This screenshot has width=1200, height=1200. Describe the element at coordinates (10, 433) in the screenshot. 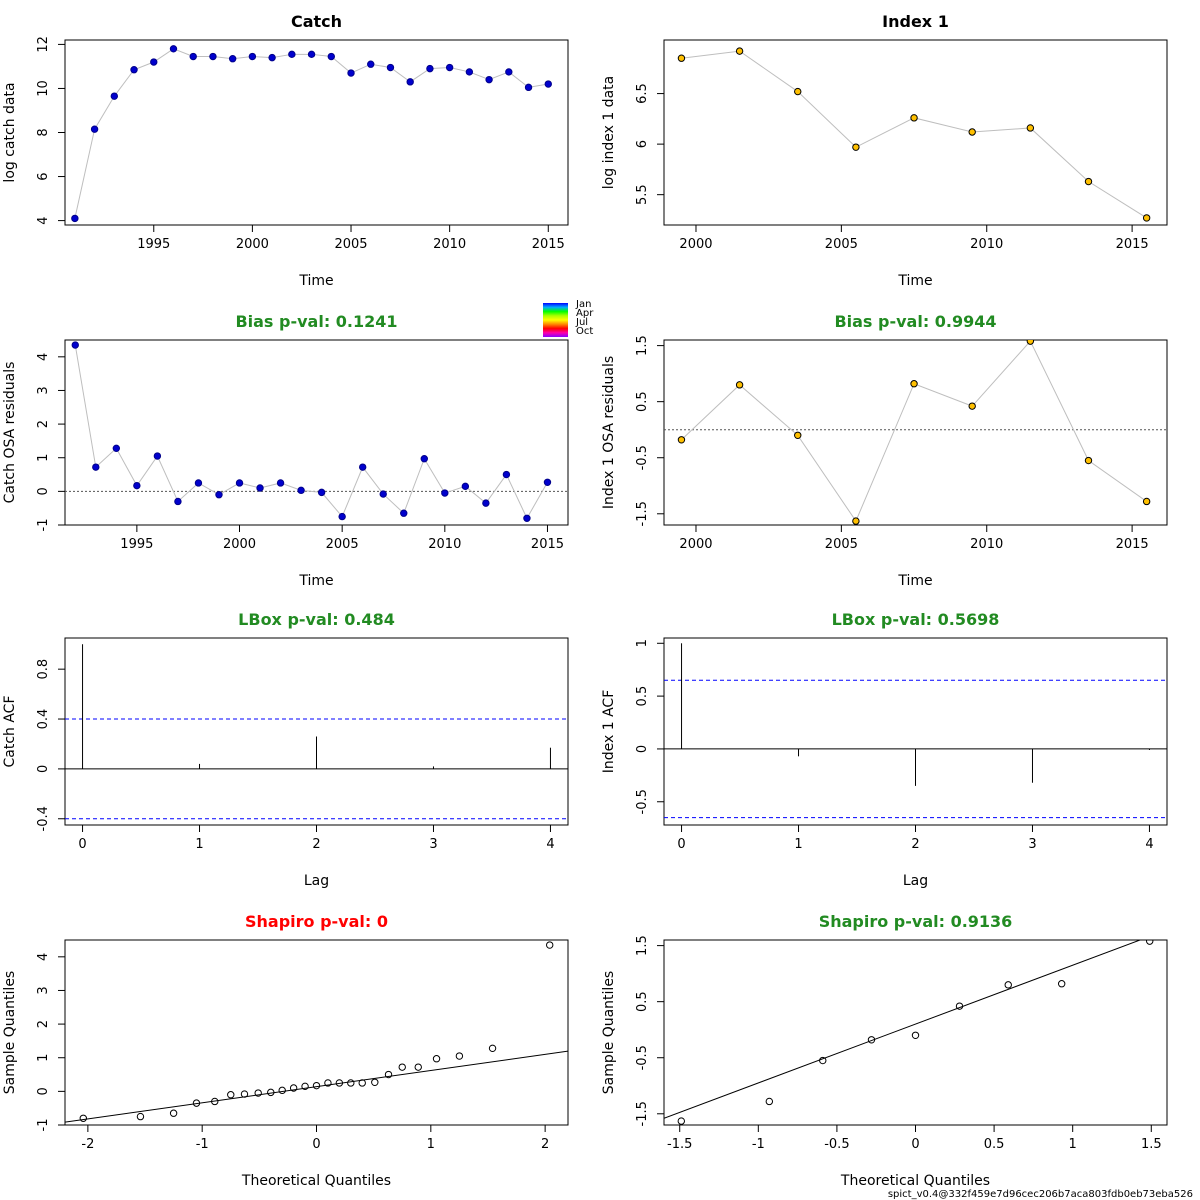

I see `y-axis-label: Catch OSA residuals` at that location.